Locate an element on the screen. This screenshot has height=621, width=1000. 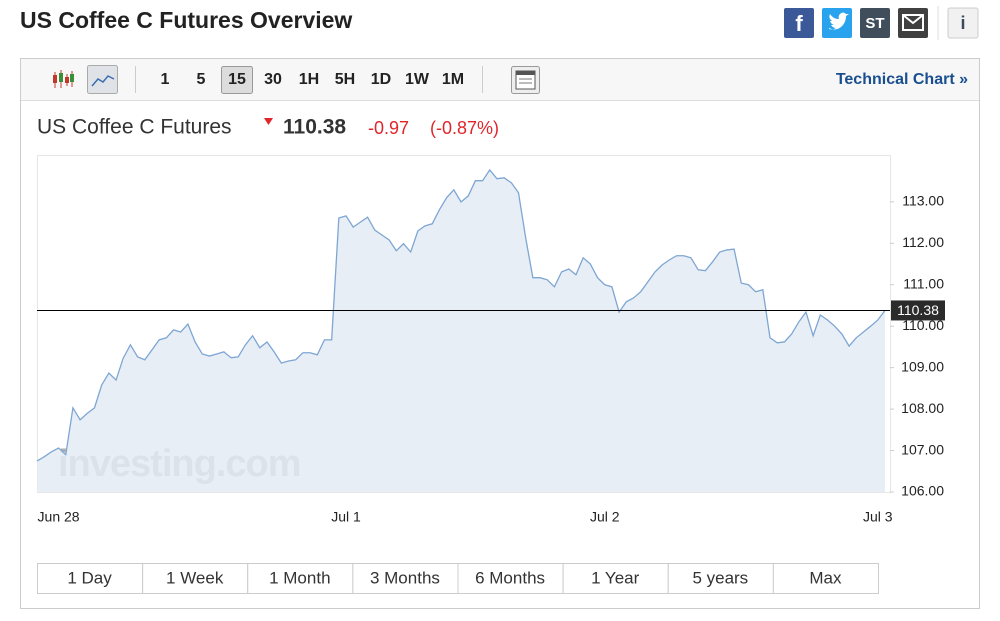
interval-button: 1D is located at coordinates (381, 79).